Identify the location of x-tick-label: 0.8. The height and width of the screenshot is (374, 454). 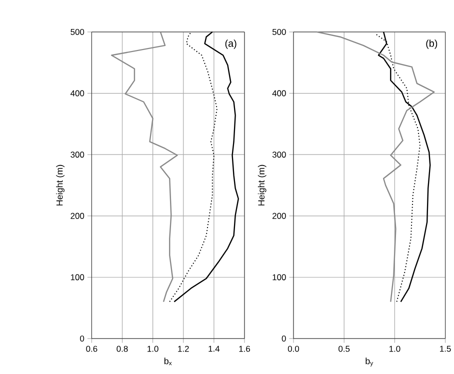
(122, 349).